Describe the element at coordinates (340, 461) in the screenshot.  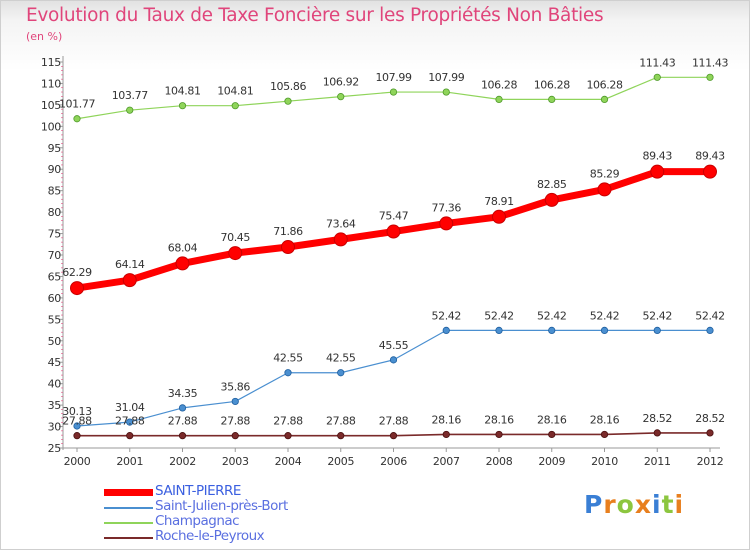
I see `x-tick-label: 2005` at that location.